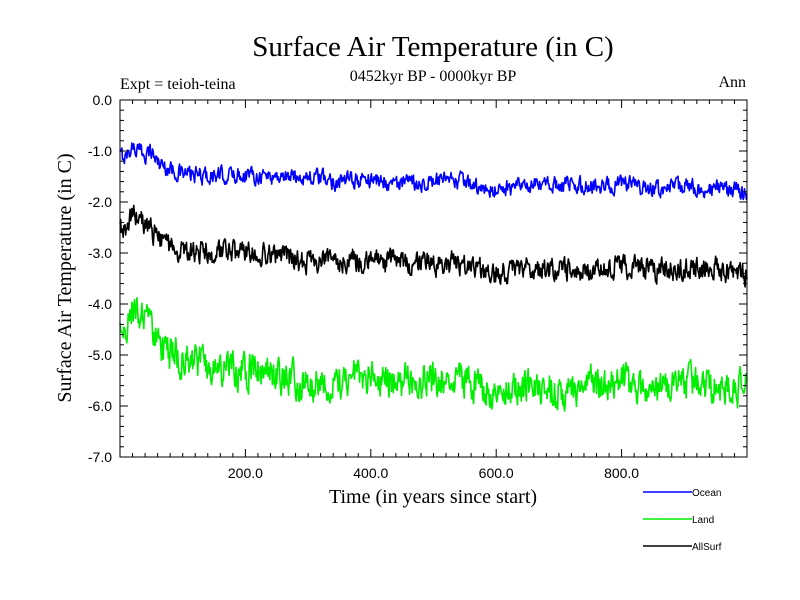 This screenshot has height=600, width=800. What do you see at coordinates (100, 457) in the screenshot?
I see `y-tick-label: -7.0` at bounding box center [100, 457].